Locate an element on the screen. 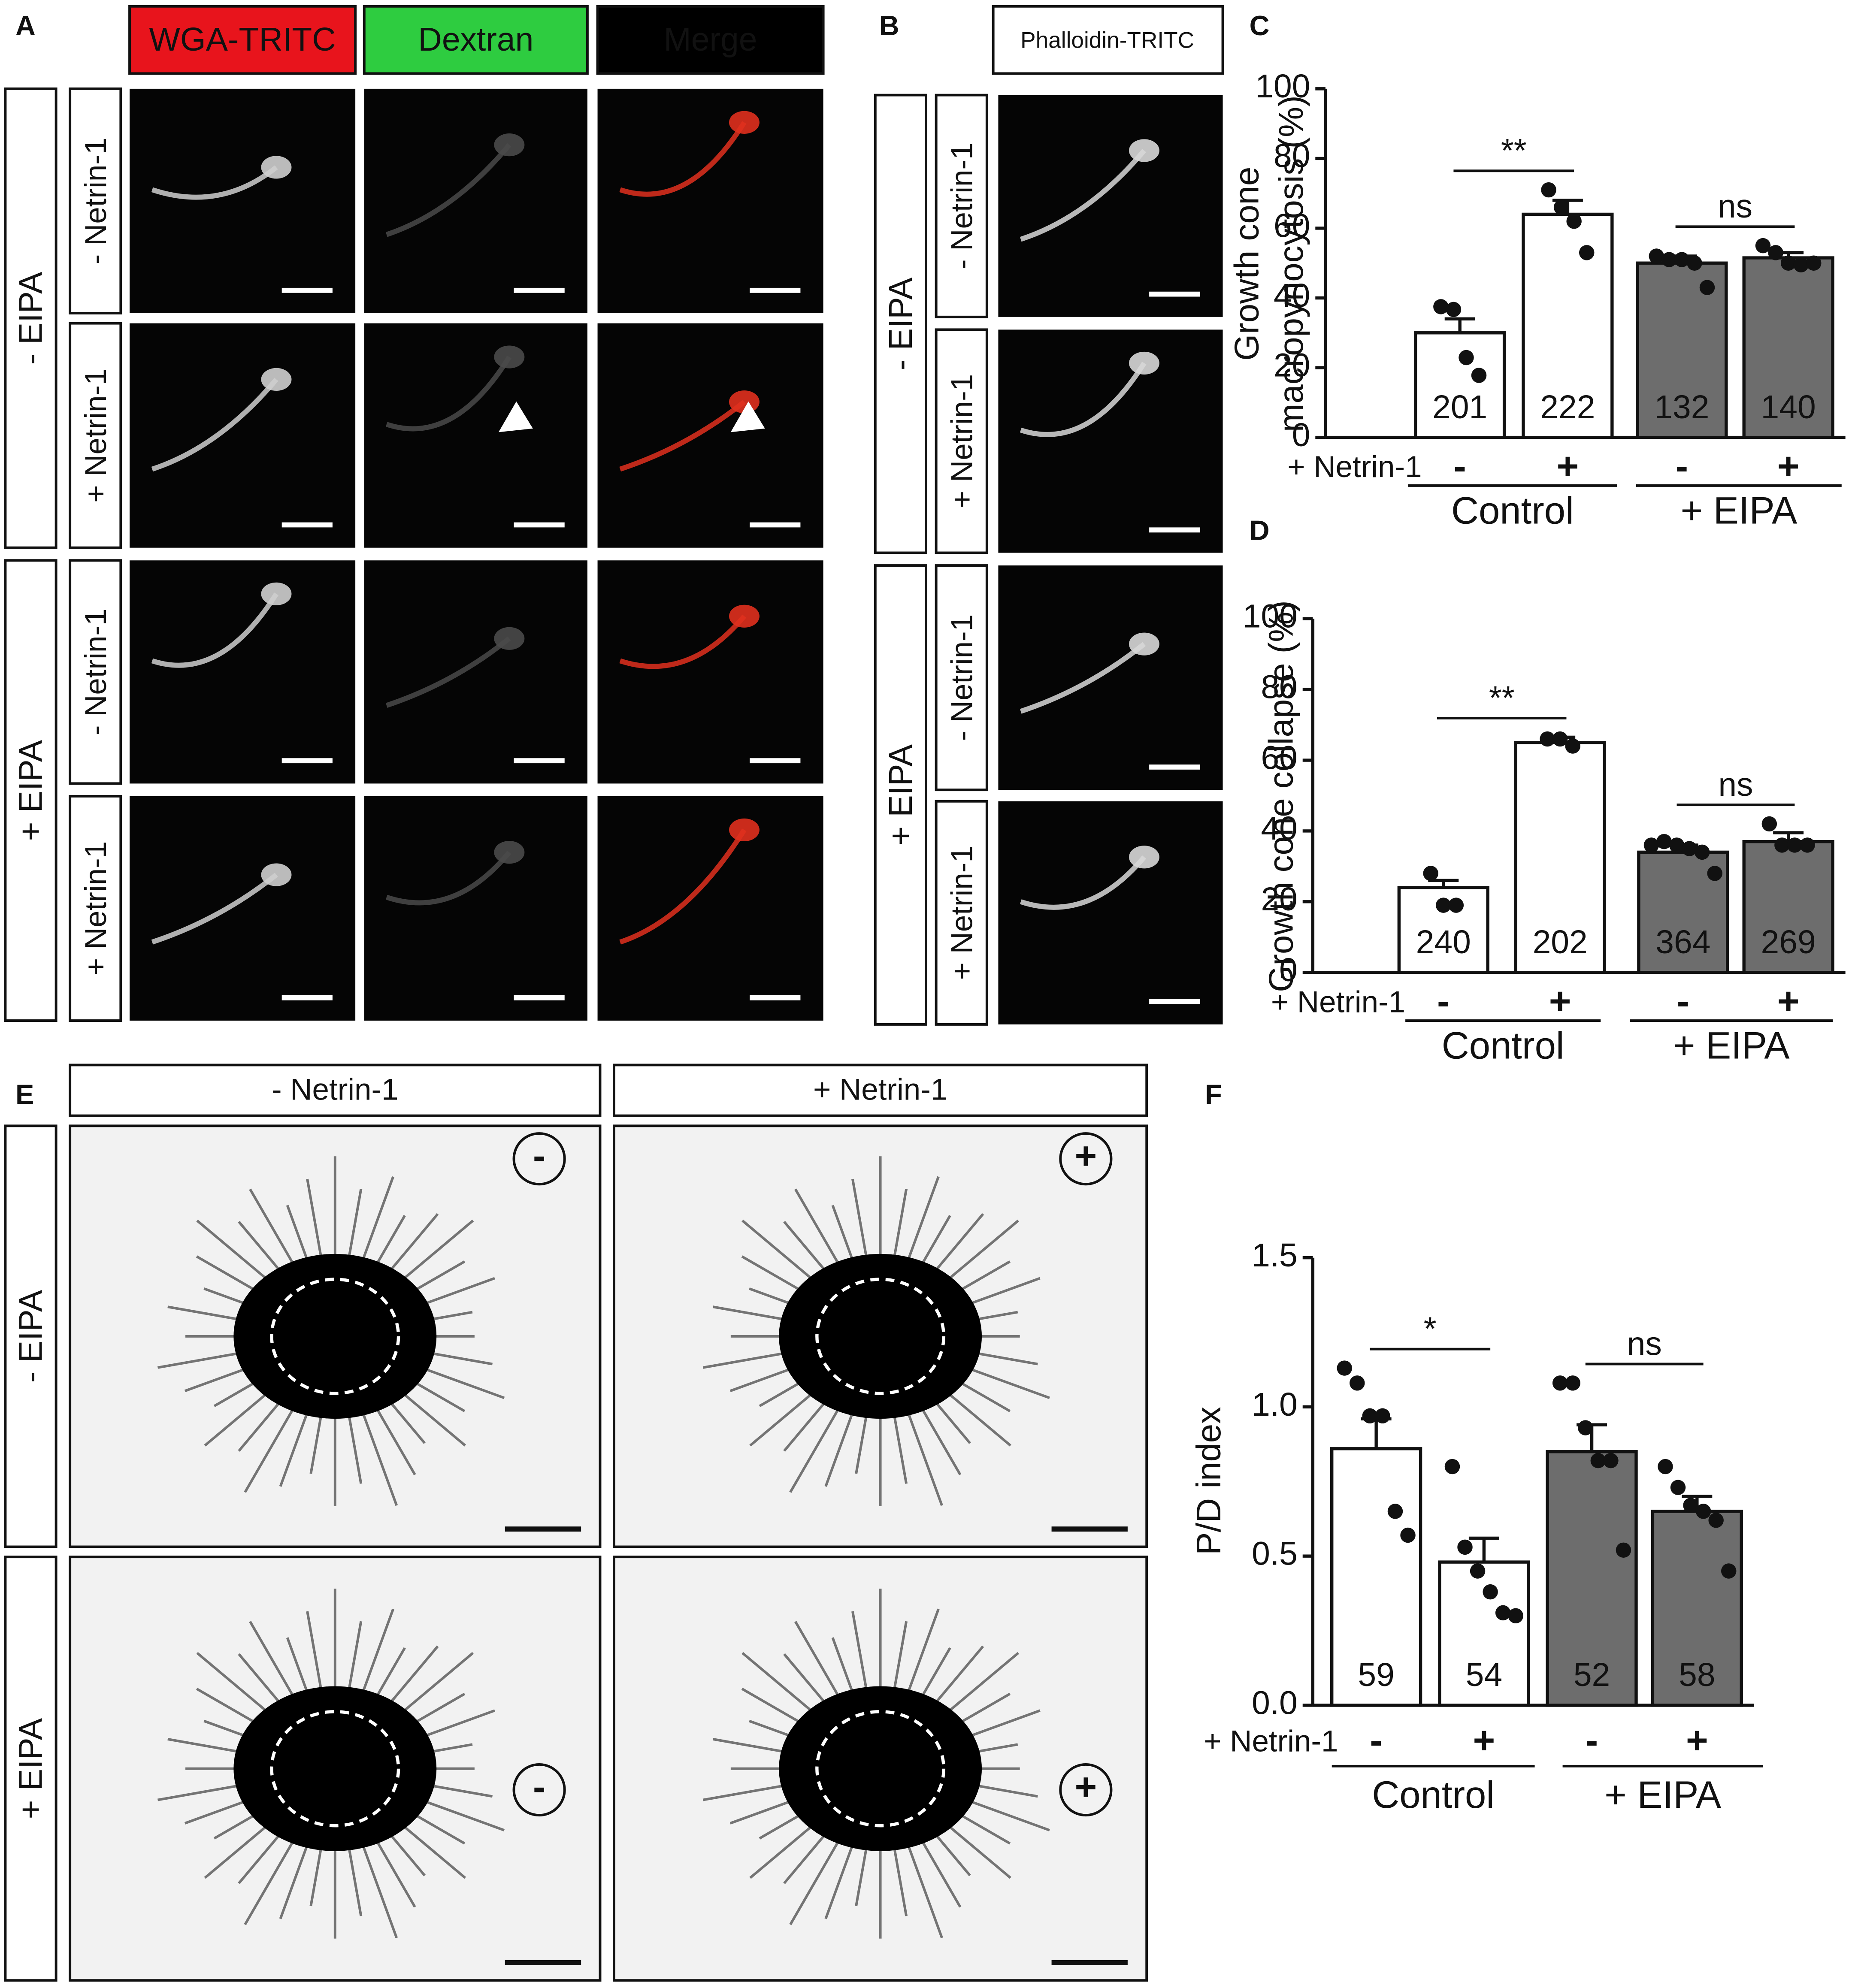 The height and width of the screenshot is (1988, 1852). y-tick-label: 40 is located at coordinates (1292, 295).